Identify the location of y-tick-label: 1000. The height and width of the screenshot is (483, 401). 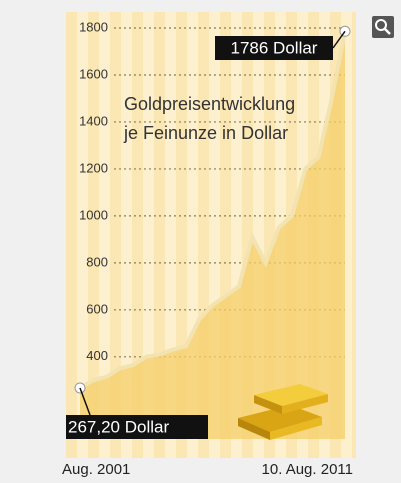
(93, 214).